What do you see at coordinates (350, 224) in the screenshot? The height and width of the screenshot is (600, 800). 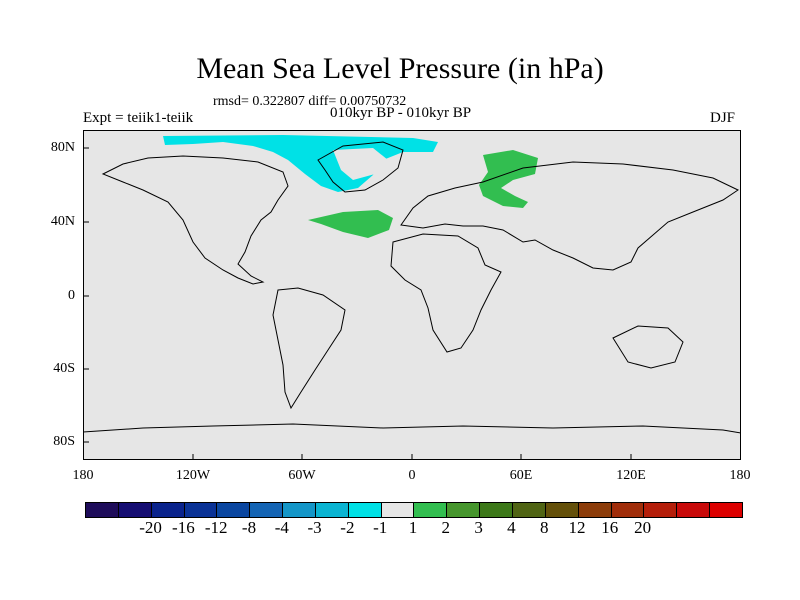 I see `positive-anomaly-atlantic` at bounding box center [350, 224].